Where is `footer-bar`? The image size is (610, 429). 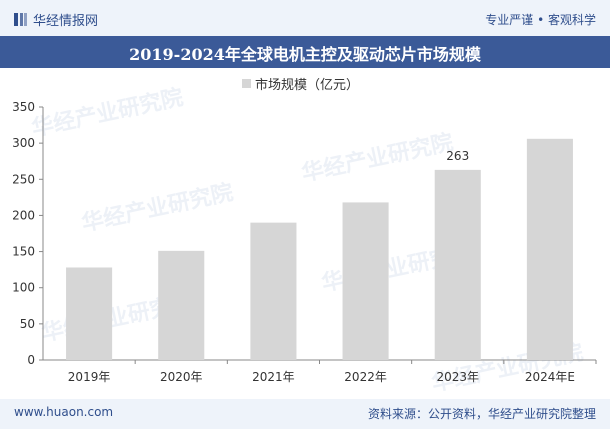
footer-bar is located at coordinates (305, 414).